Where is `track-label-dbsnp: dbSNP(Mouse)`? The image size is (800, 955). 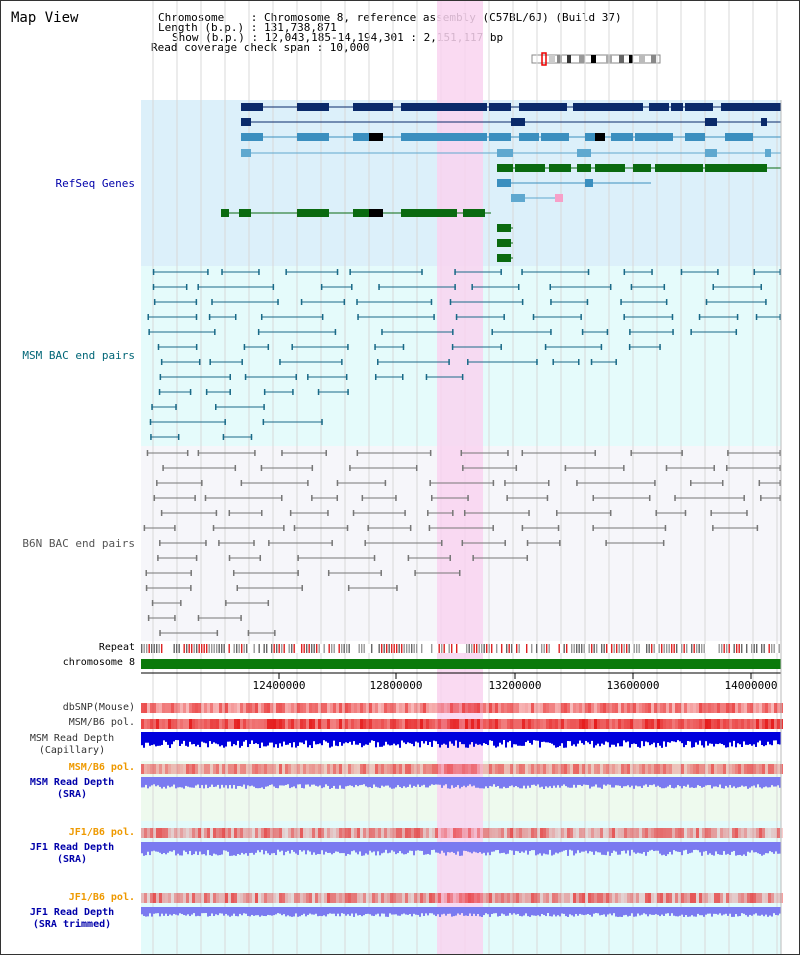 track-label-dbsnp: dbSNP(Mouse) is located at coordinates (98, 707).